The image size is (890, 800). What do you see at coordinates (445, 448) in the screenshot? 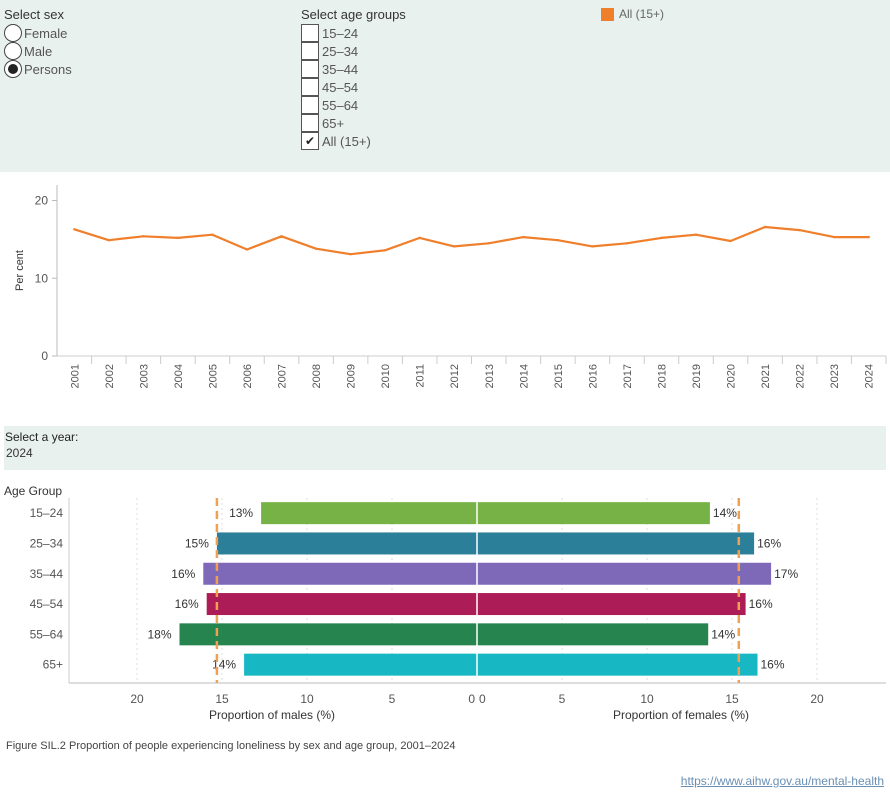
I see `year-selector: Select a year: 2024` at bounding box center [445, 448].